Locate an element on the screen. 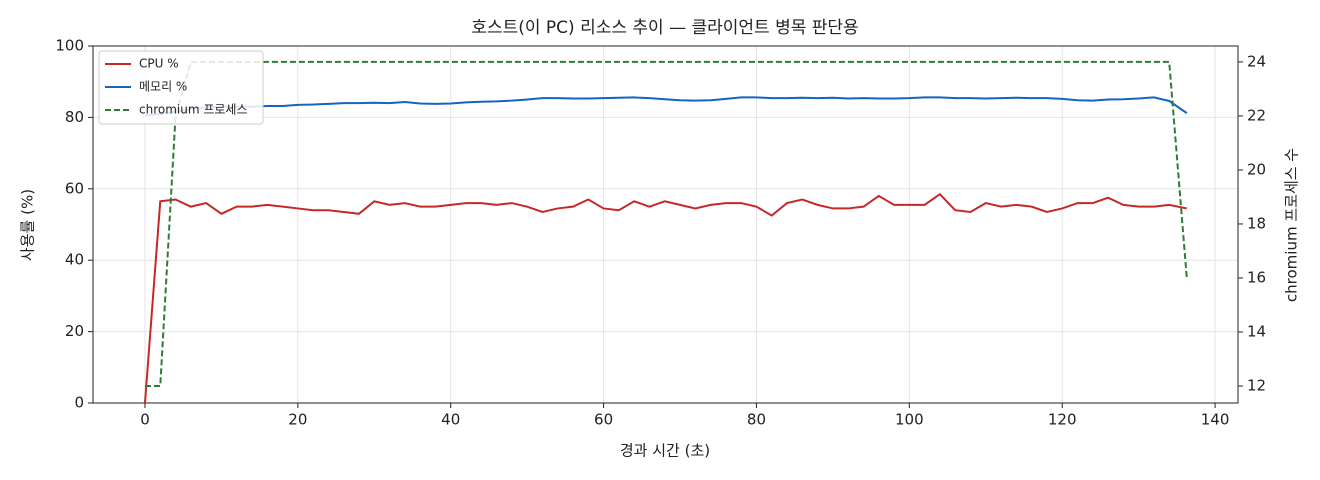 This screenshot has width=1320, height=480. y-tick-label: 20 is located at coordinates (74, 331).